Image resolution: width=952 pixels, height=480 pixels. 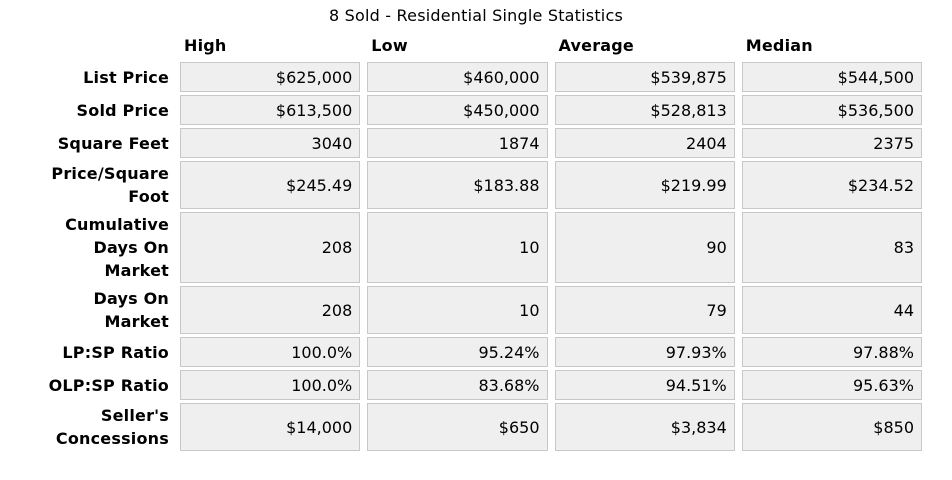 What do you see at coordinates (122, 110) in the screenshot?
I see `row-label-sold-price: Sold Price` at bounding box center [122, 110].